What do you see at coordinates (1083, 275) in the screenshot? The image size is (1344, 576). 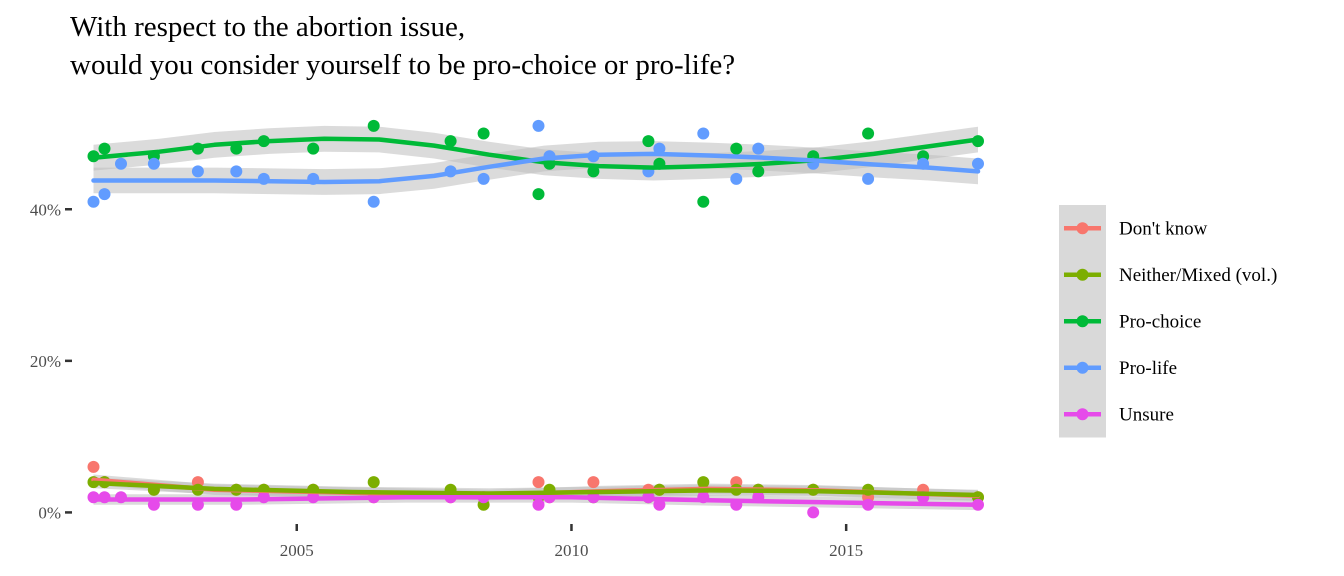 I see `legend-dot-neither-mixed-vol` at bounding box center [1083, 275].